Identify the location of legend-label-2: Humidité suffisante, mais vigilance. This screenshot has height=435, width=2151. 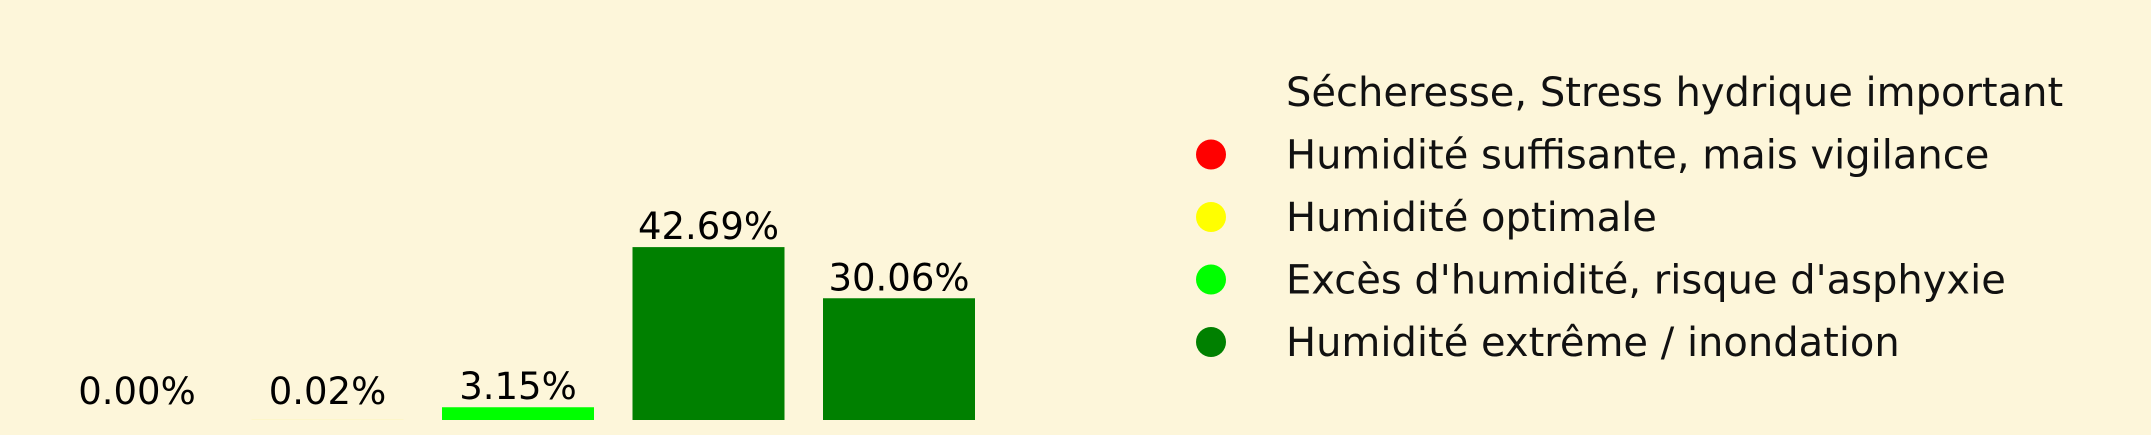
(1637, 156).